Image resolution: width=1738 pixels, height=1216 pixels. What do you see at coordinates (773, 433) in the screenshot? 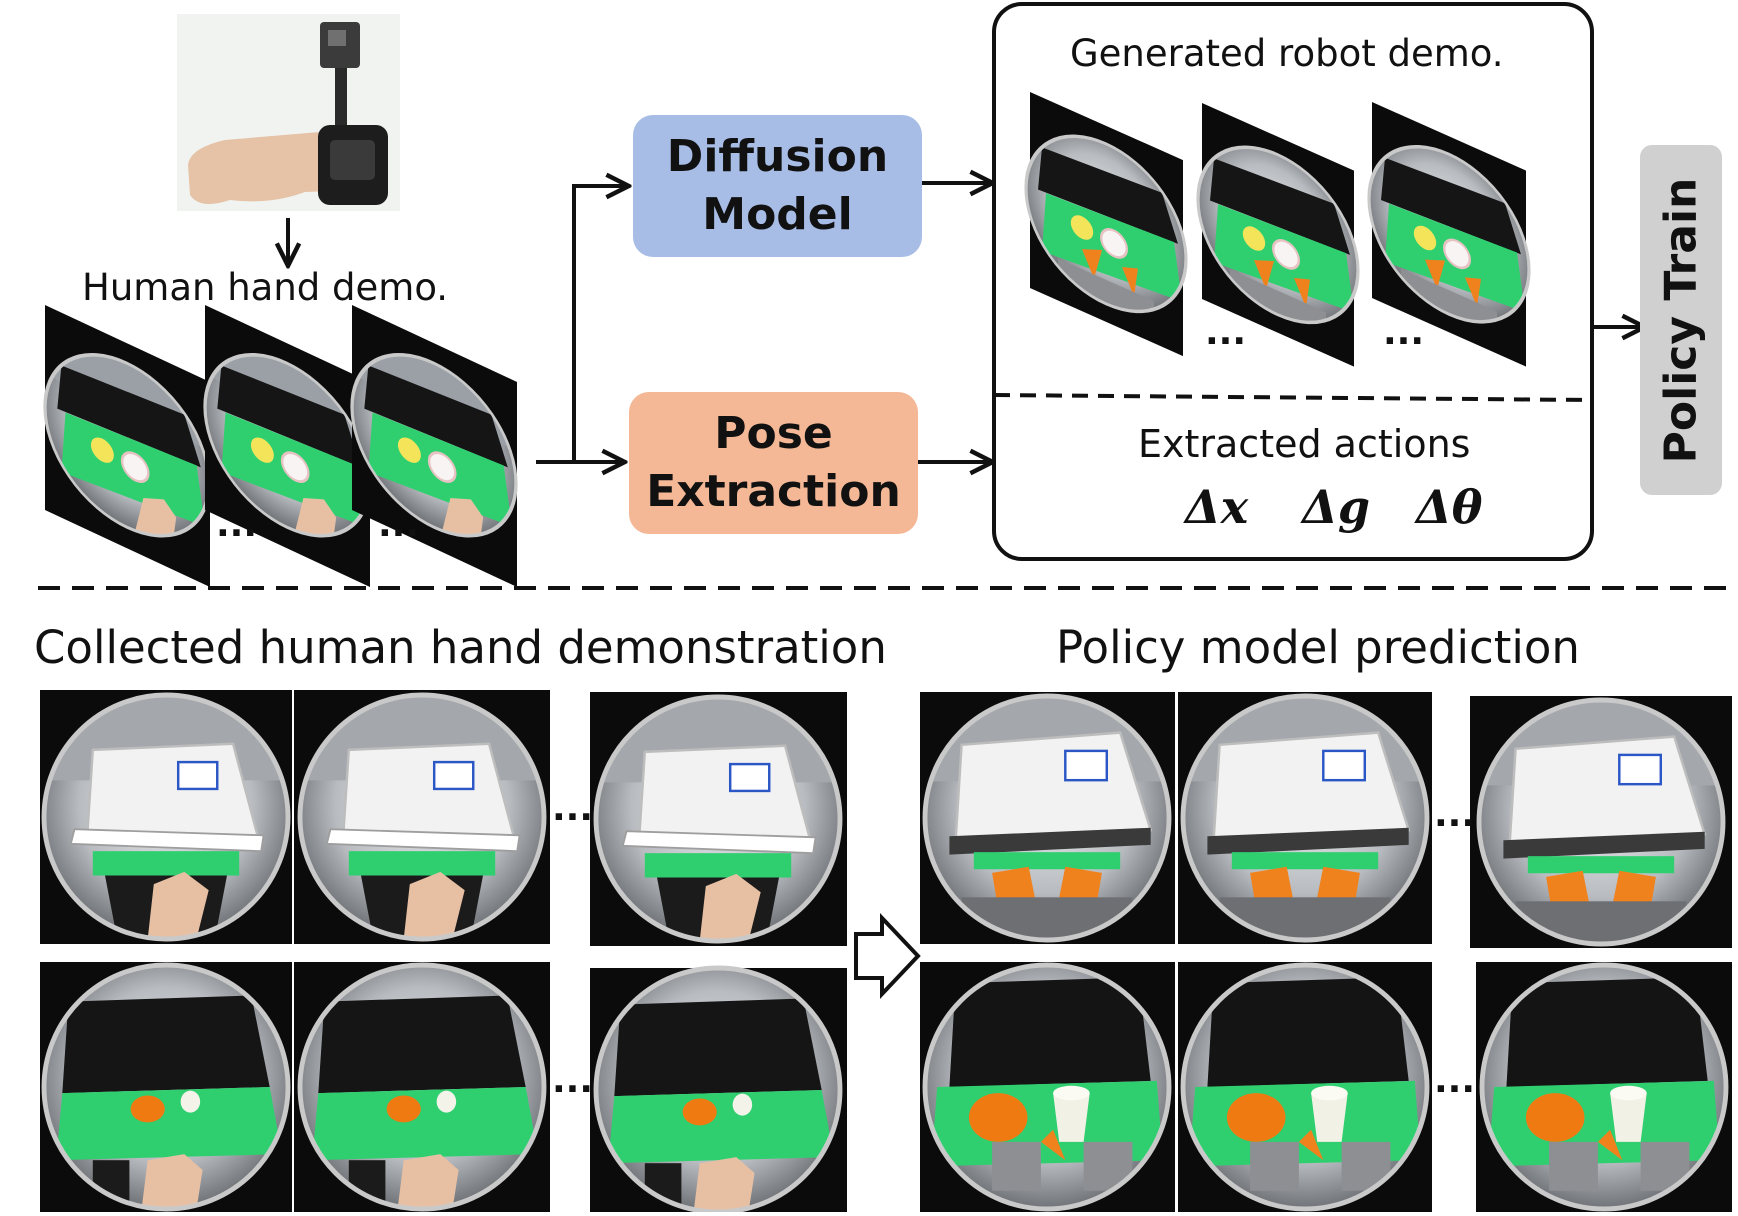
I see `pose-extraction-label-line1: Pose` at bounding box center [773, 433].